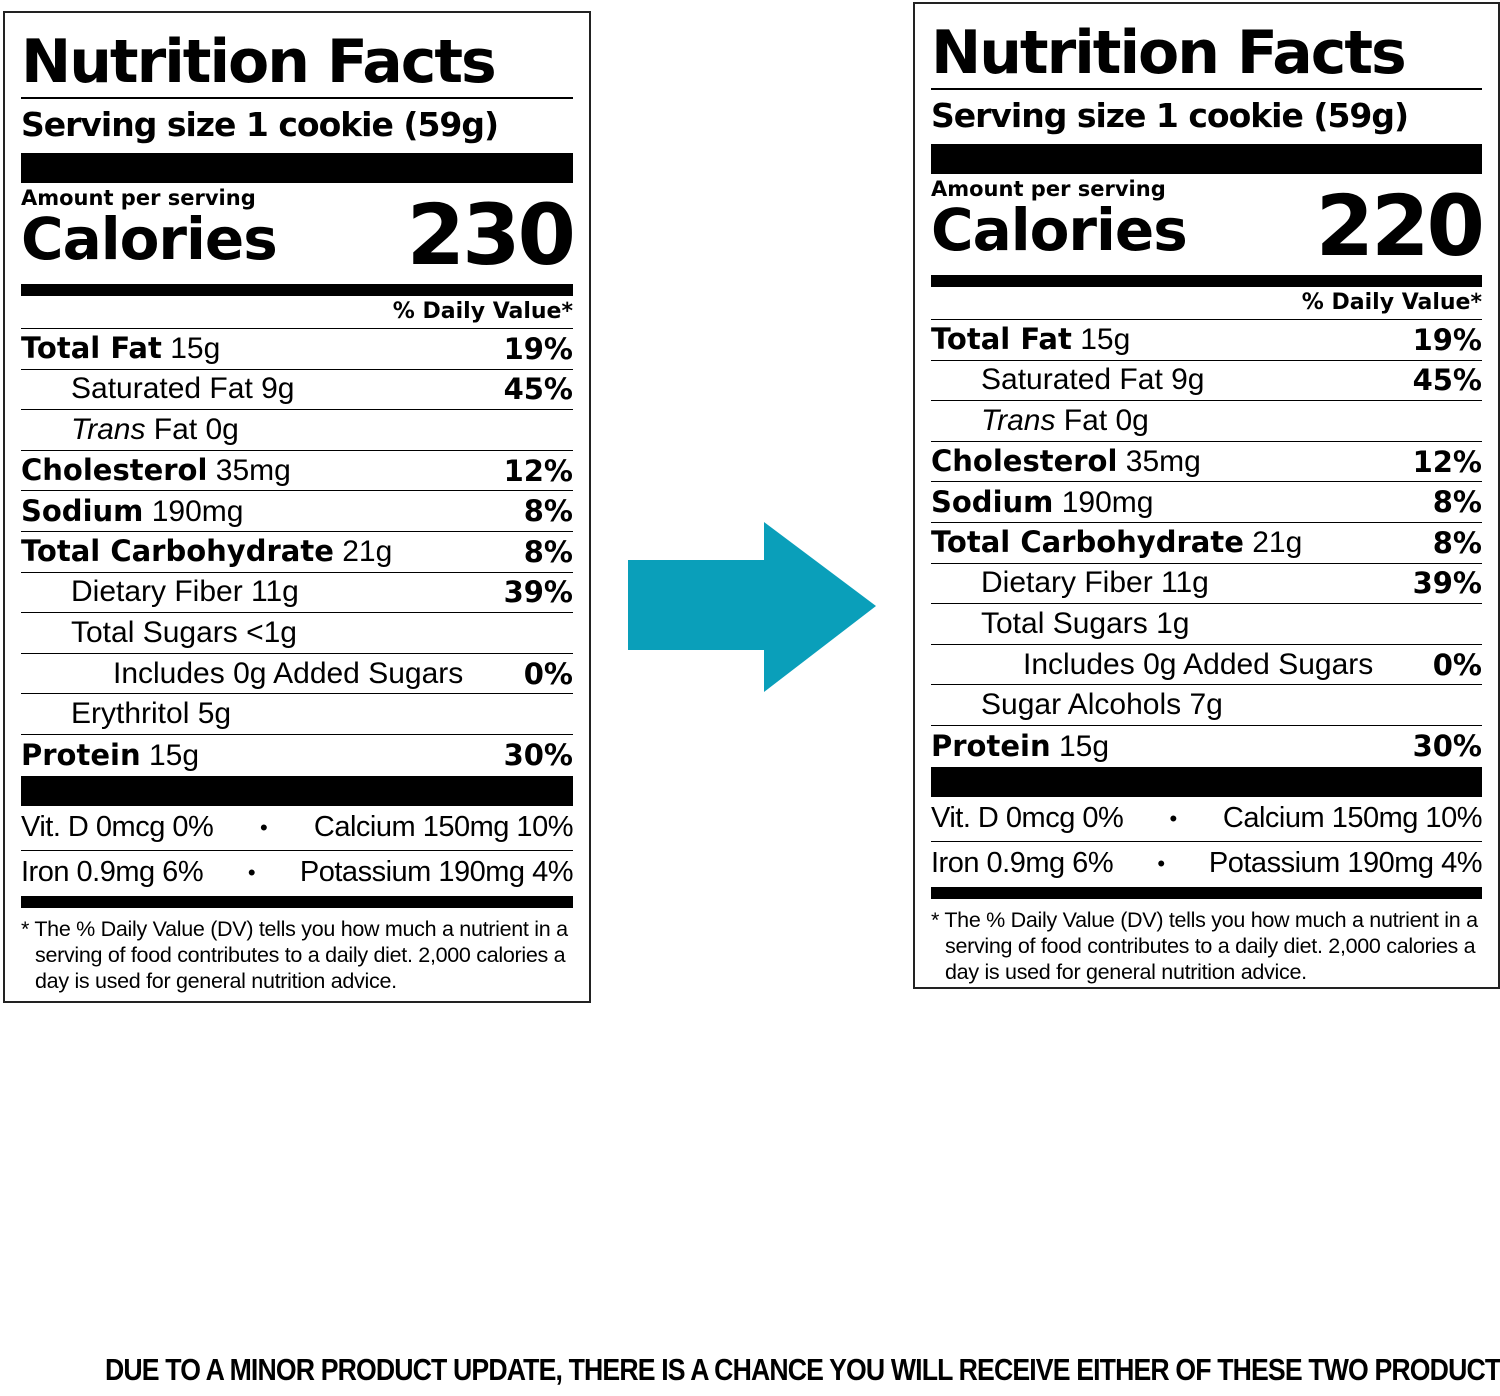 Image resolution: width=1500 pixels, height=1396 pixels. What do you see at coordinates (1400, 226) in the screenshot?
I see `calories-value: 220` at bounding box center [1400, 226].